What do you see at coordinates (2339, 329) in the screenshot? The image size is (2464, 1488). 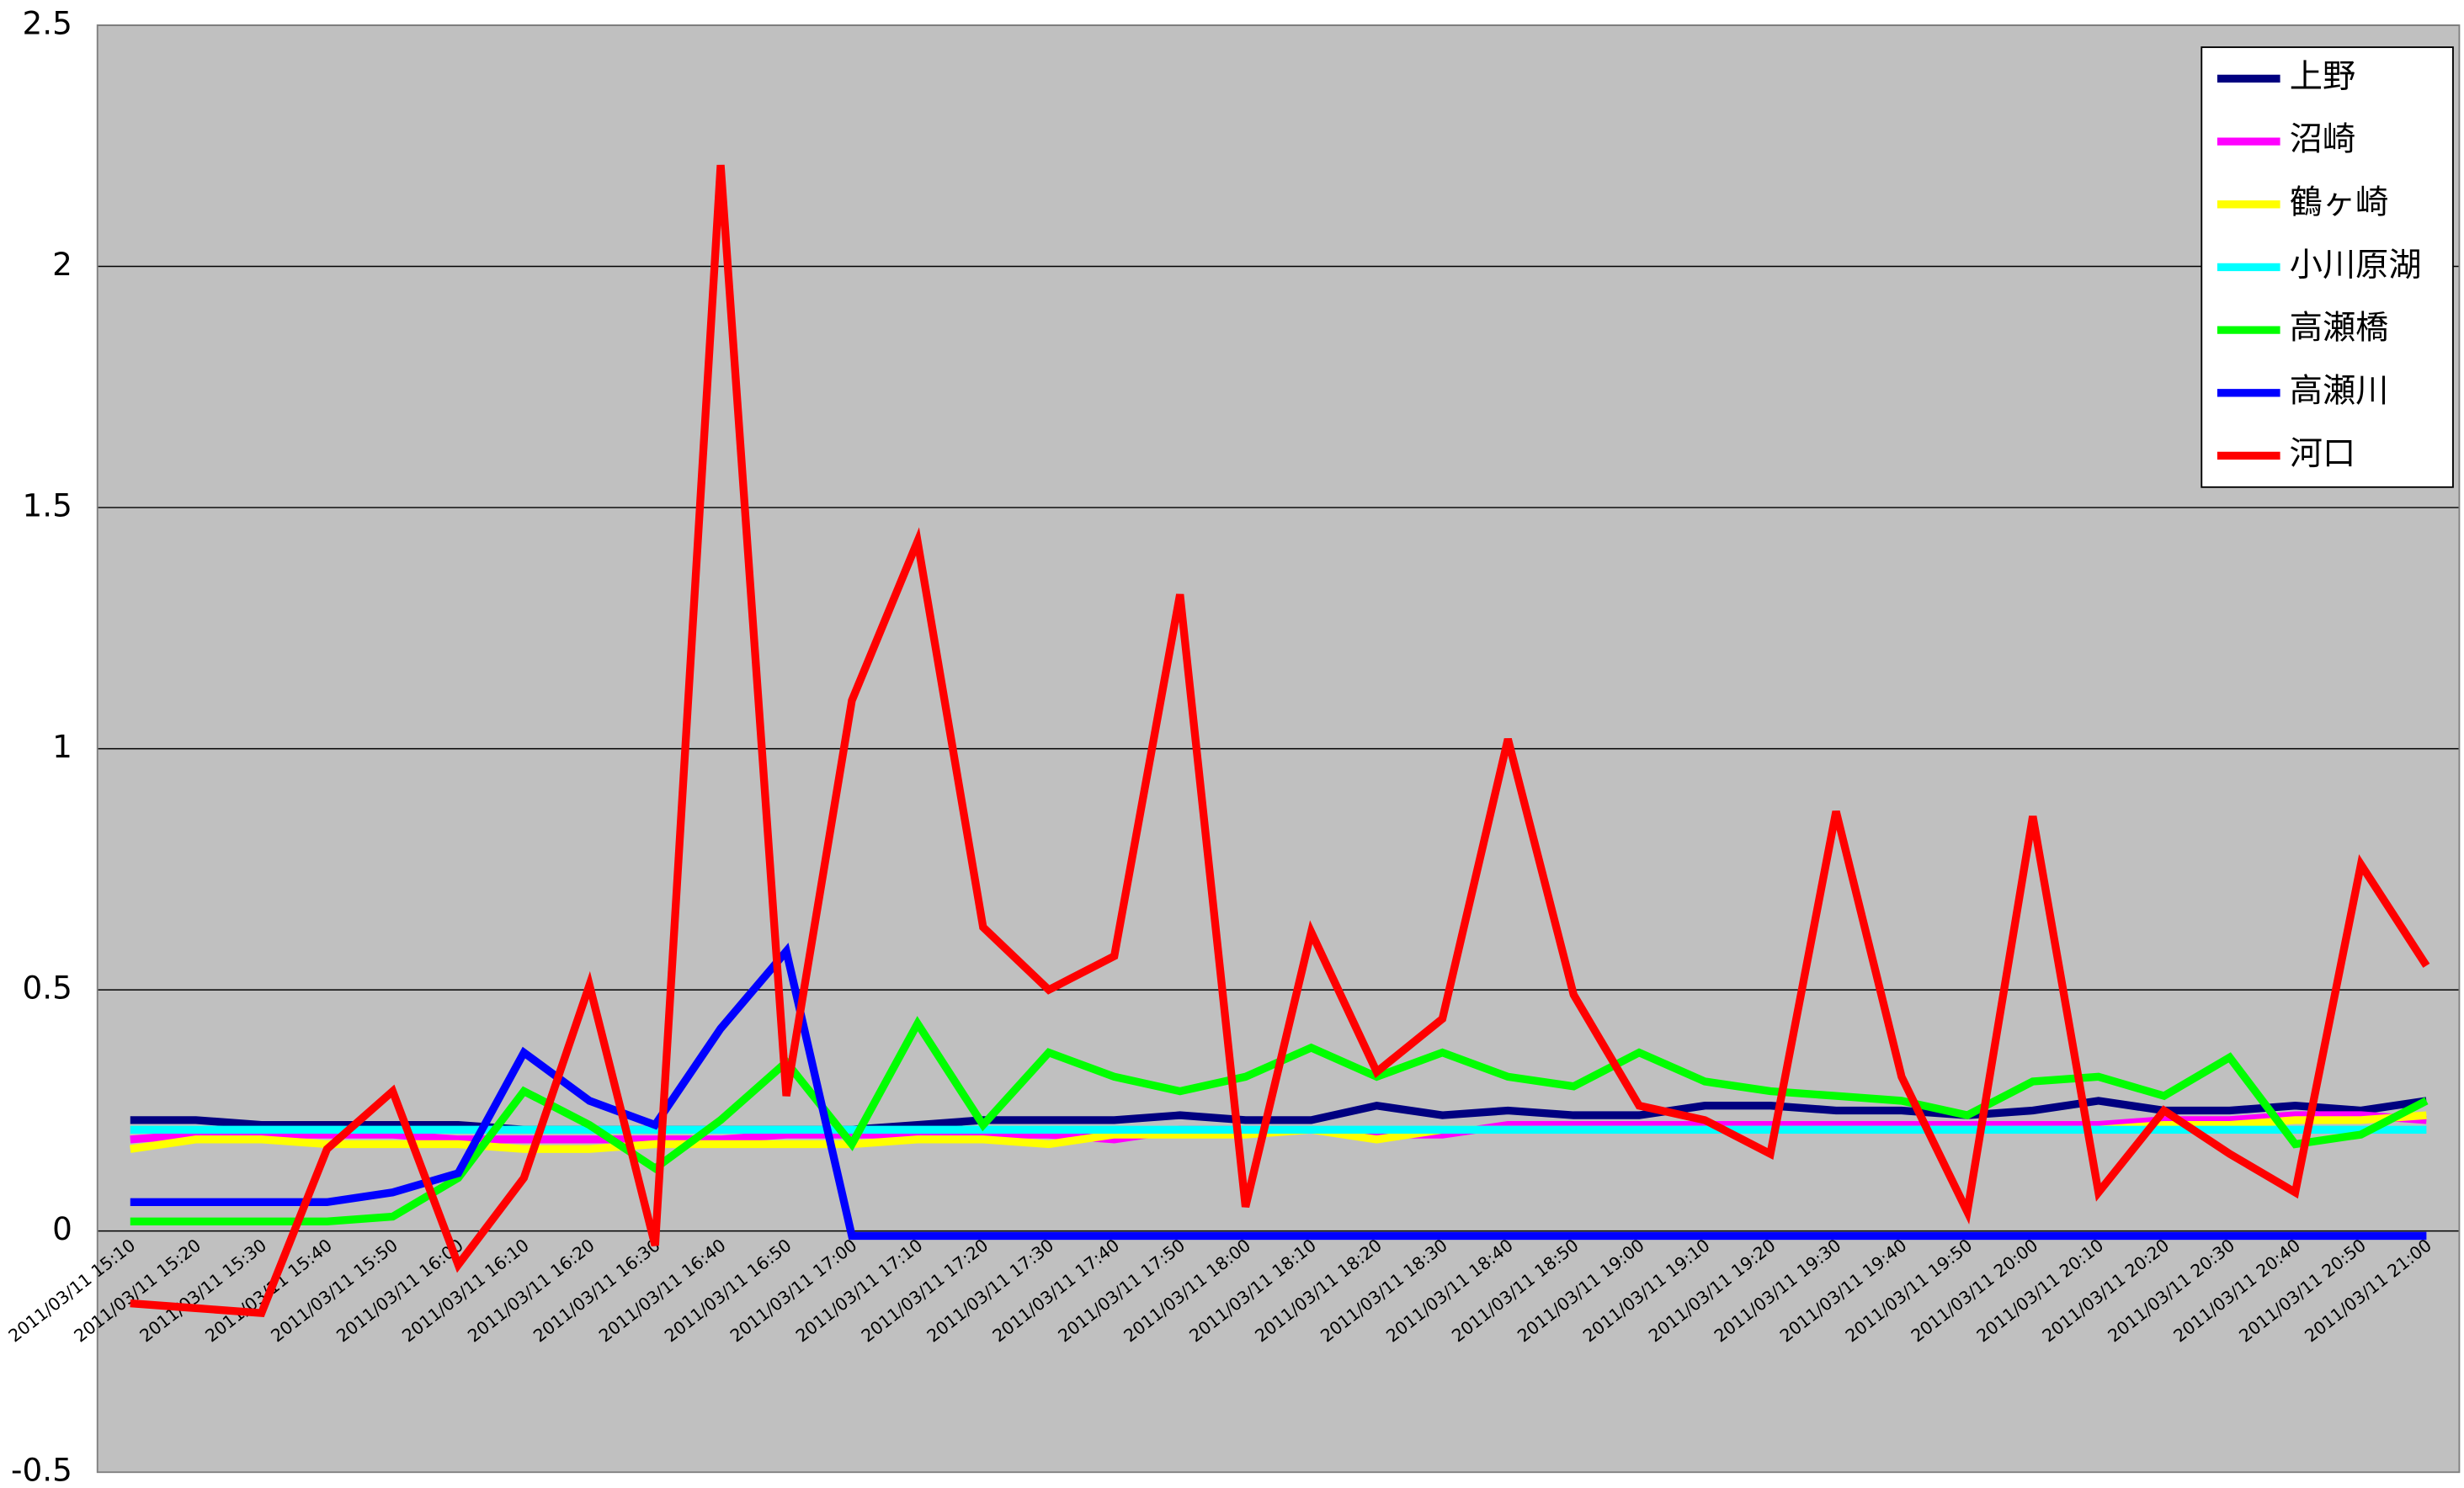 I see `legend-label: 高瀬橋` at bounding box center [2339, 329].